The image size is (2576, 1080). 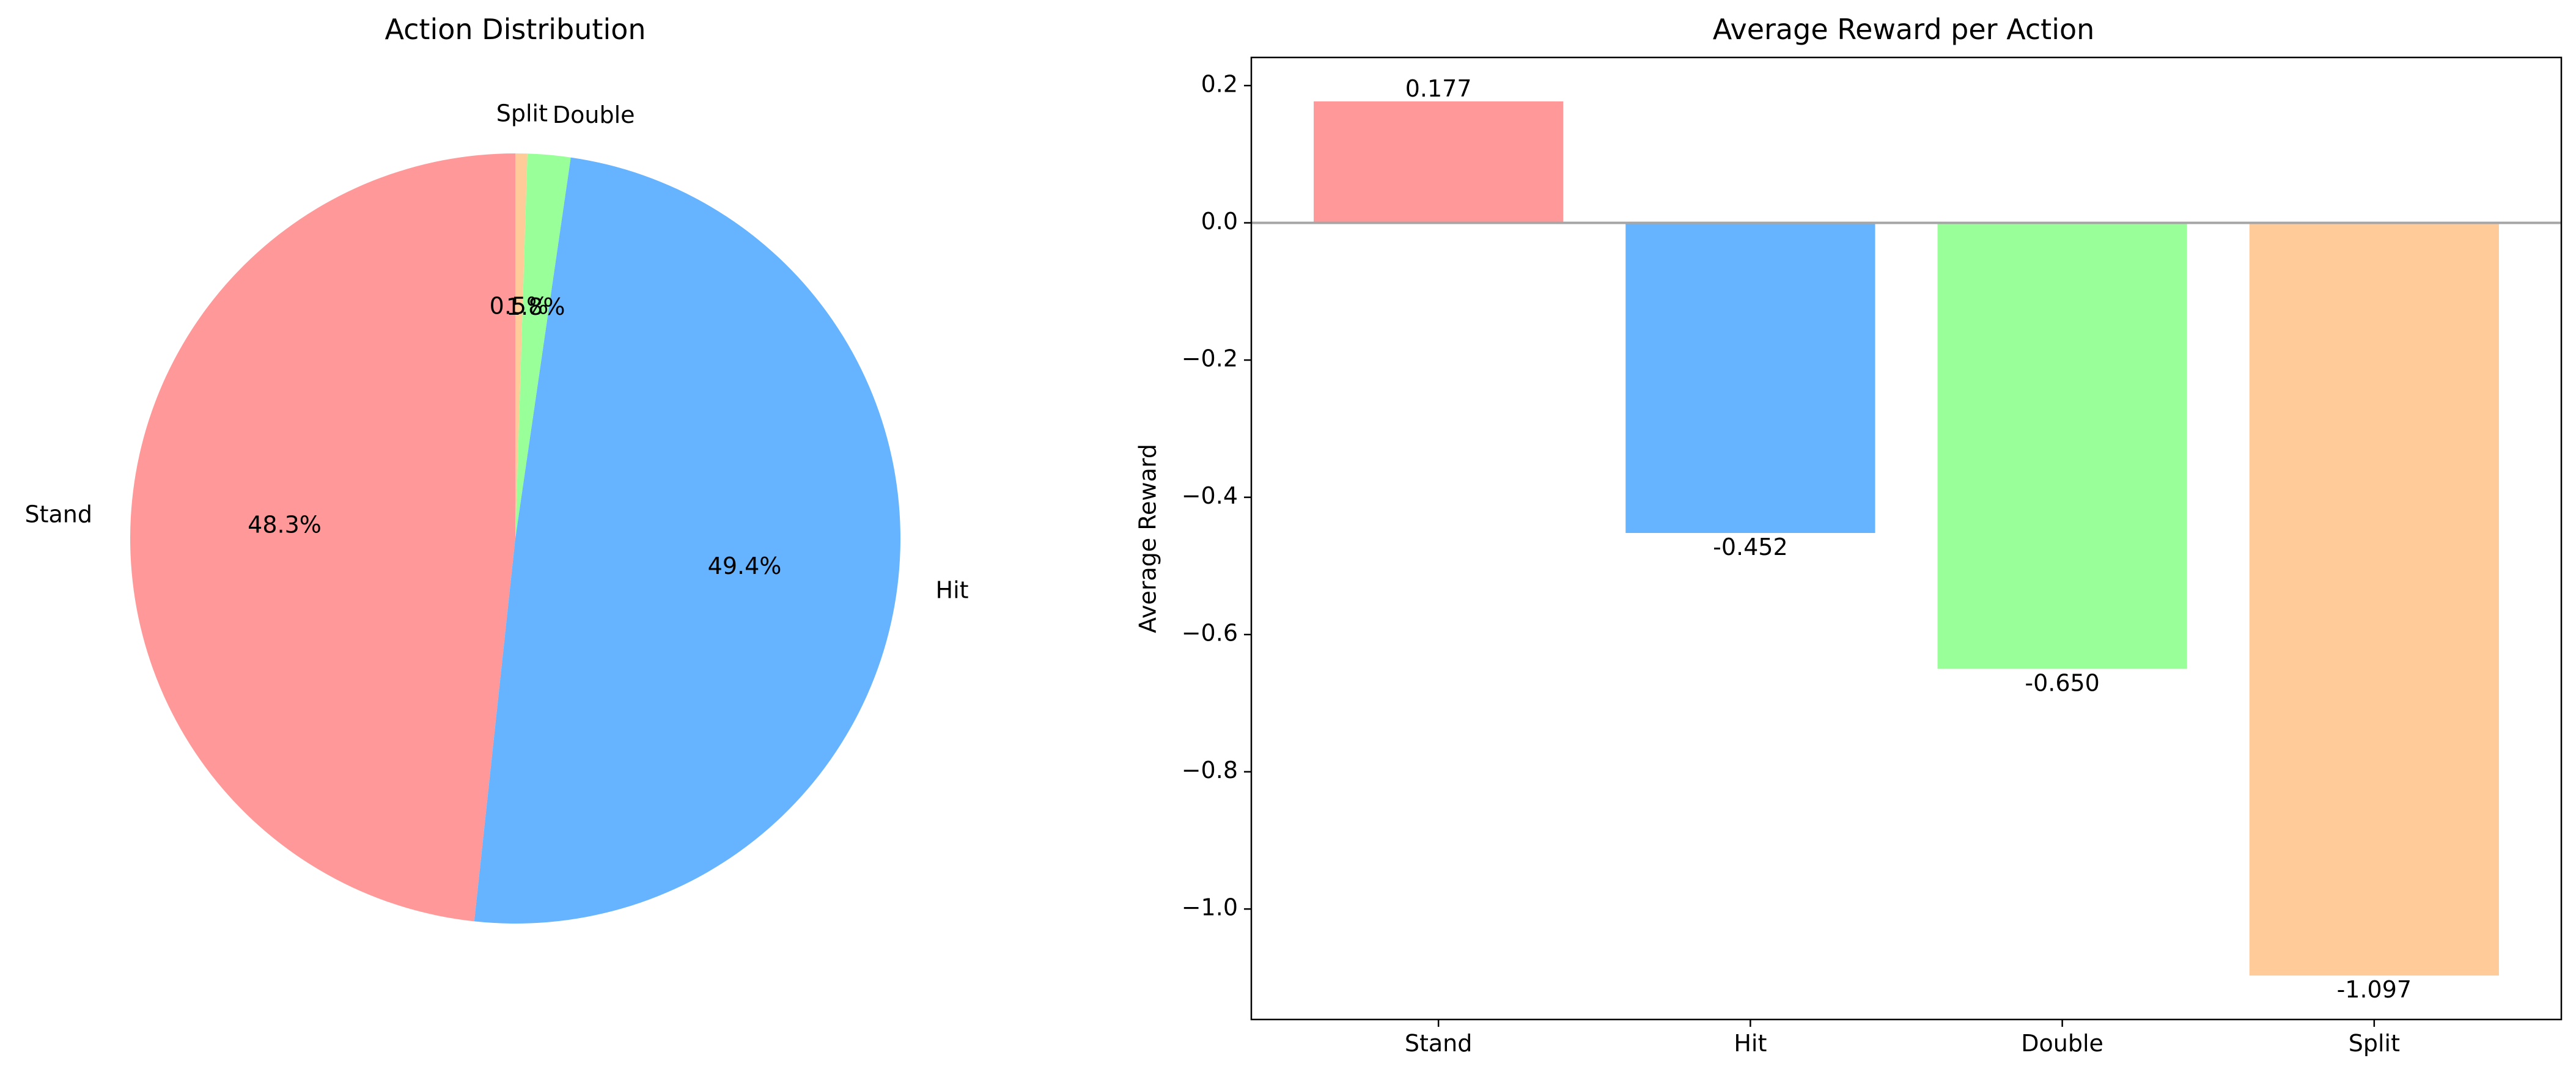 What do you see at coordinates (519, 306) in the screenshot?
I see `pie-pct-split: 0.5%` at bounding box center [519, 306].